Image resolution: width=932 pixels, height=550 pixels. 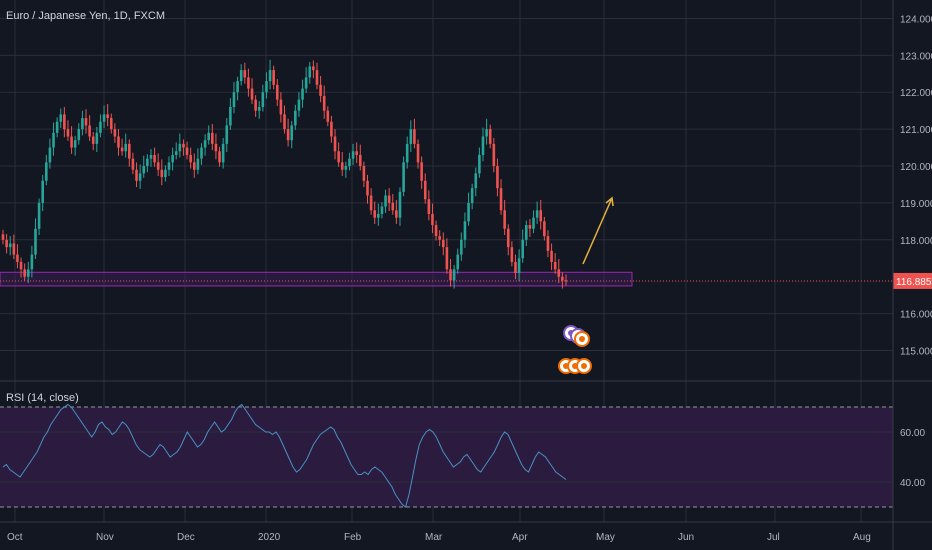 I want to click on time-tick-label: Jul, so click(x=773, y=537).